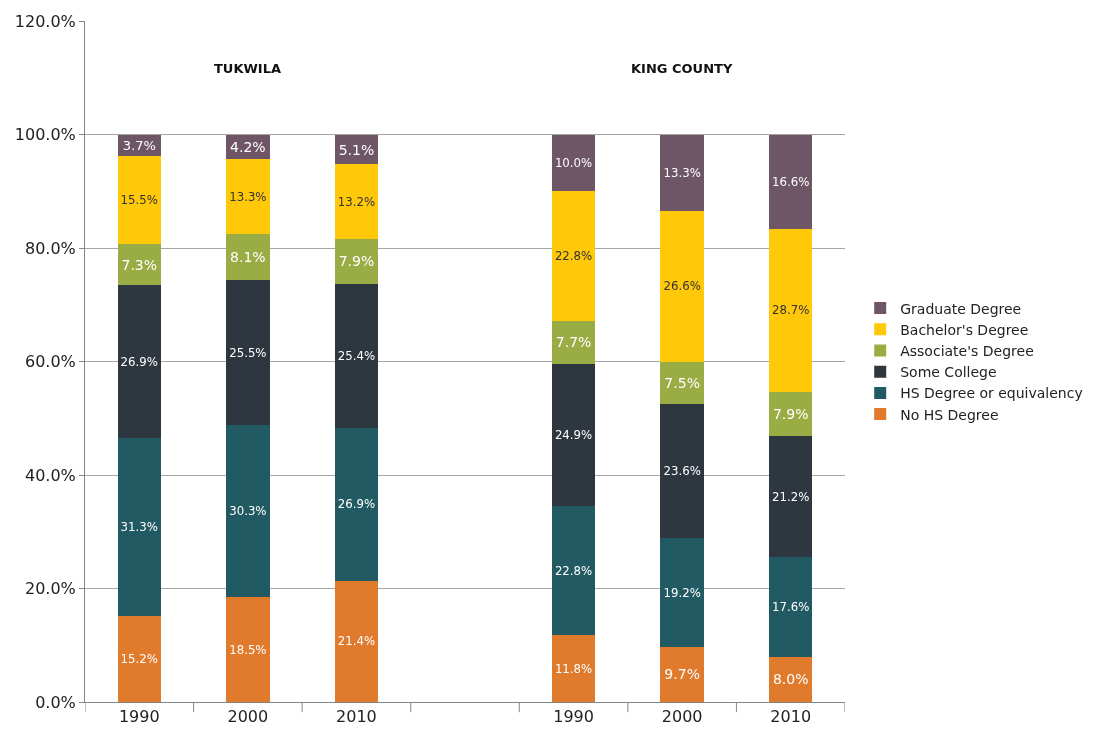 This screenshot has height=742, width=1100. Describe the element at coordinates (991, 393) in the screenshot. I see `legend-label: HS Degree or equivalency` at that location.